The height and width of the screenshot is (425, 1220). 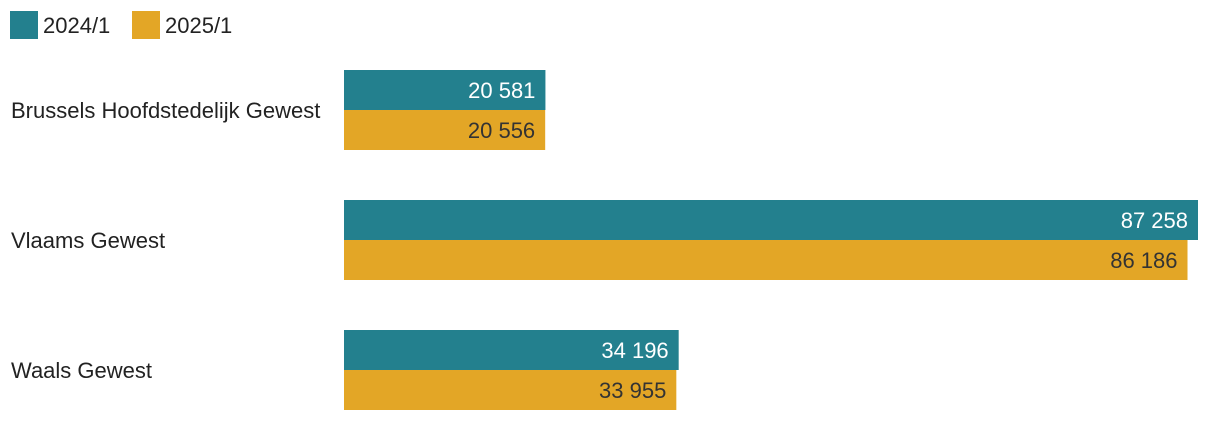 What do you see at coordinates (198, 25) in the screenshot?
I see `legend-label-2025-1: 2025/1` at bounding box center [198, 25].